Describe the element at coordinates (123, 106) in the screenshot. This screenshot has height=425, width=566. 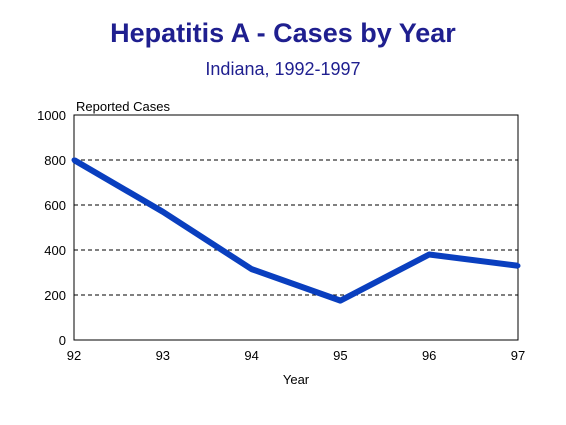
I see `y-axis-label: Reported Cases` at that location.